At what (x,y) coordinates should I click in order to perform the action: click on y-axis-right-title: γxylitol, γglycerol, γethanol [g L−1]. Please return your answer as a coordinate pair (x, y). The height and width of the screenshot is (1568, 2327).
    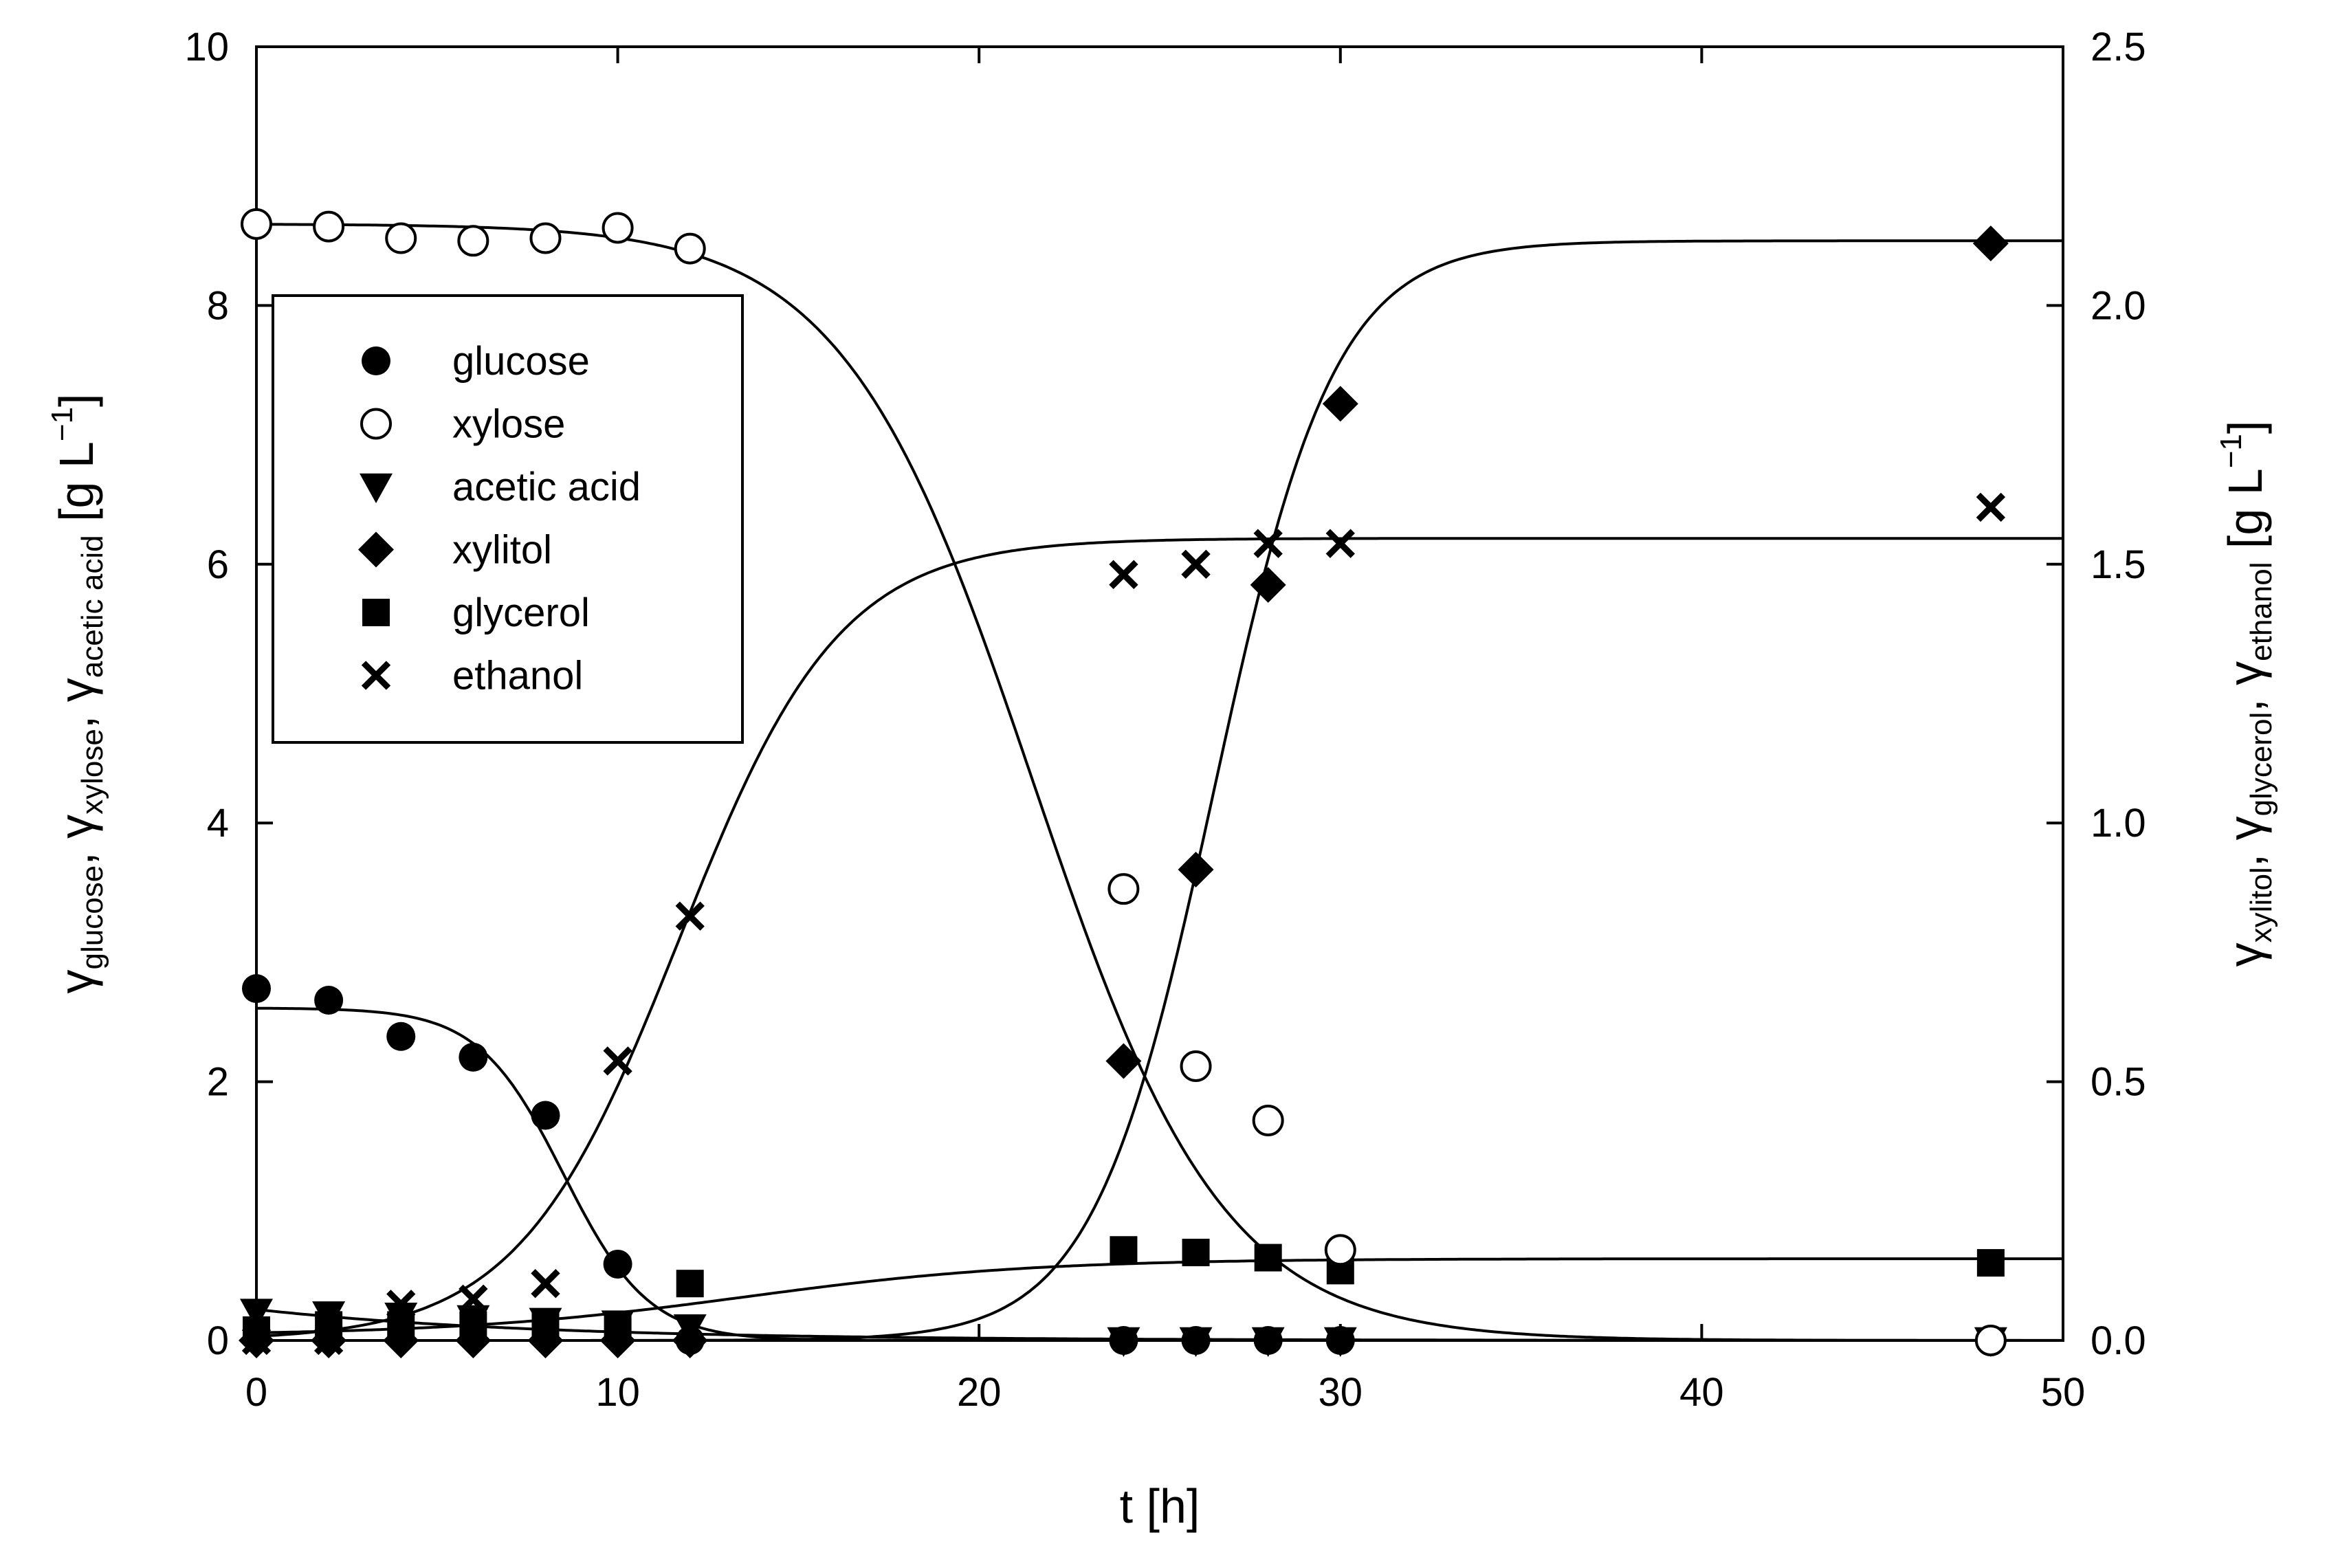
    Looking at the image, I should click on (2246, 694).